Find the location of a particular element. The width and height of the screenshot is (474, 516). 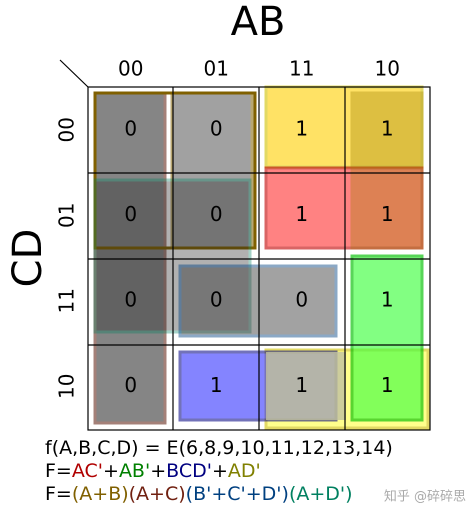

equation-part: f(A,B,C,D) = E(6,8,9,10,11,12,13,14) is located at coordinates (219, 448).